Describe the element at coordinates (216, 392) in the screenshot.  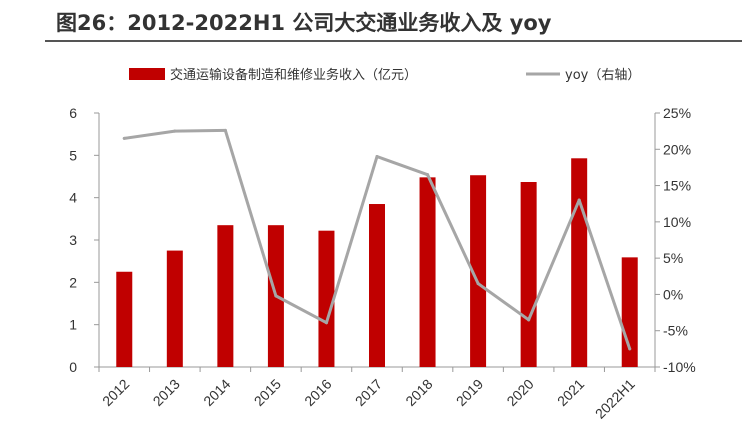
I see `x-tick-label: 2014` at that location.